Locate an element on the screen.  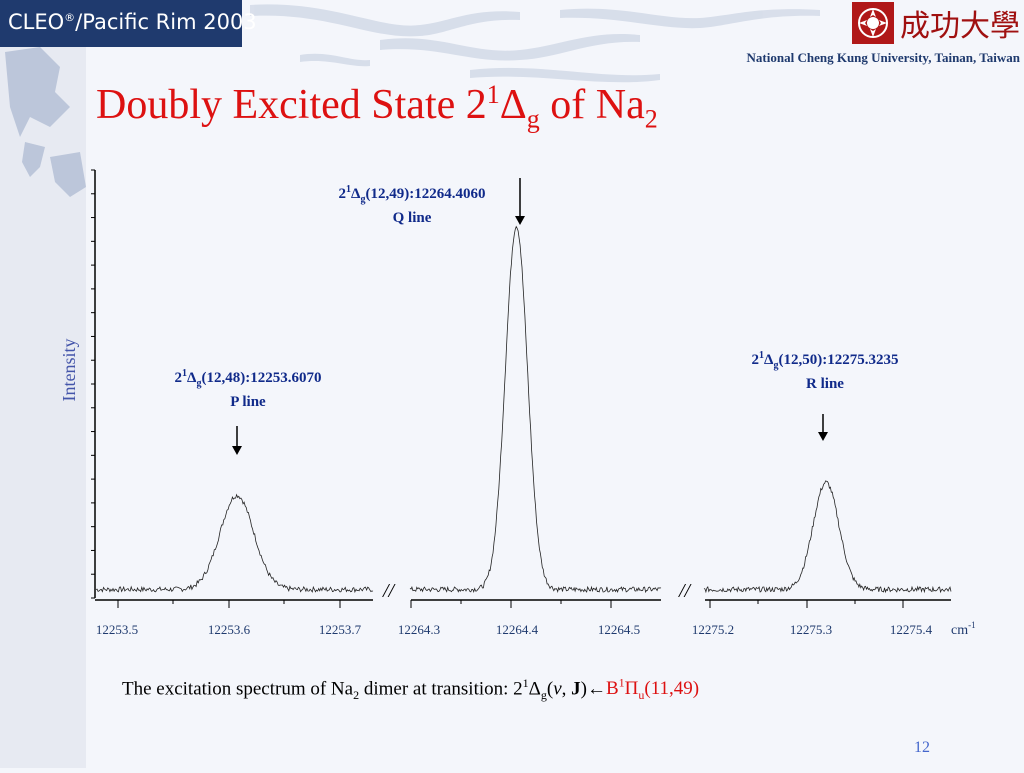
q-line-arrowhead is located at coordinates (520, 220).